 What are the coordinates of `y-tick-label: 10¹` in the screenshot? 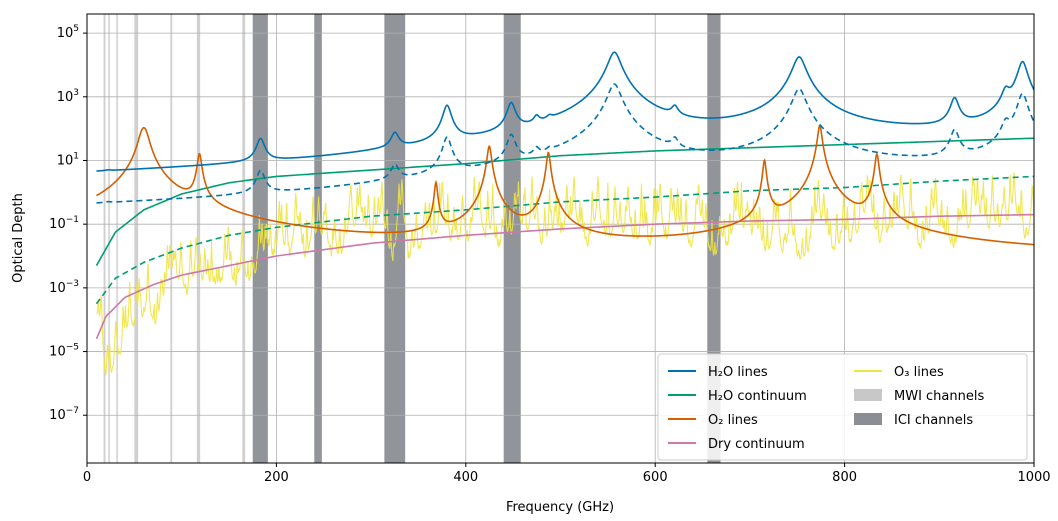 It's located at (68, 159).